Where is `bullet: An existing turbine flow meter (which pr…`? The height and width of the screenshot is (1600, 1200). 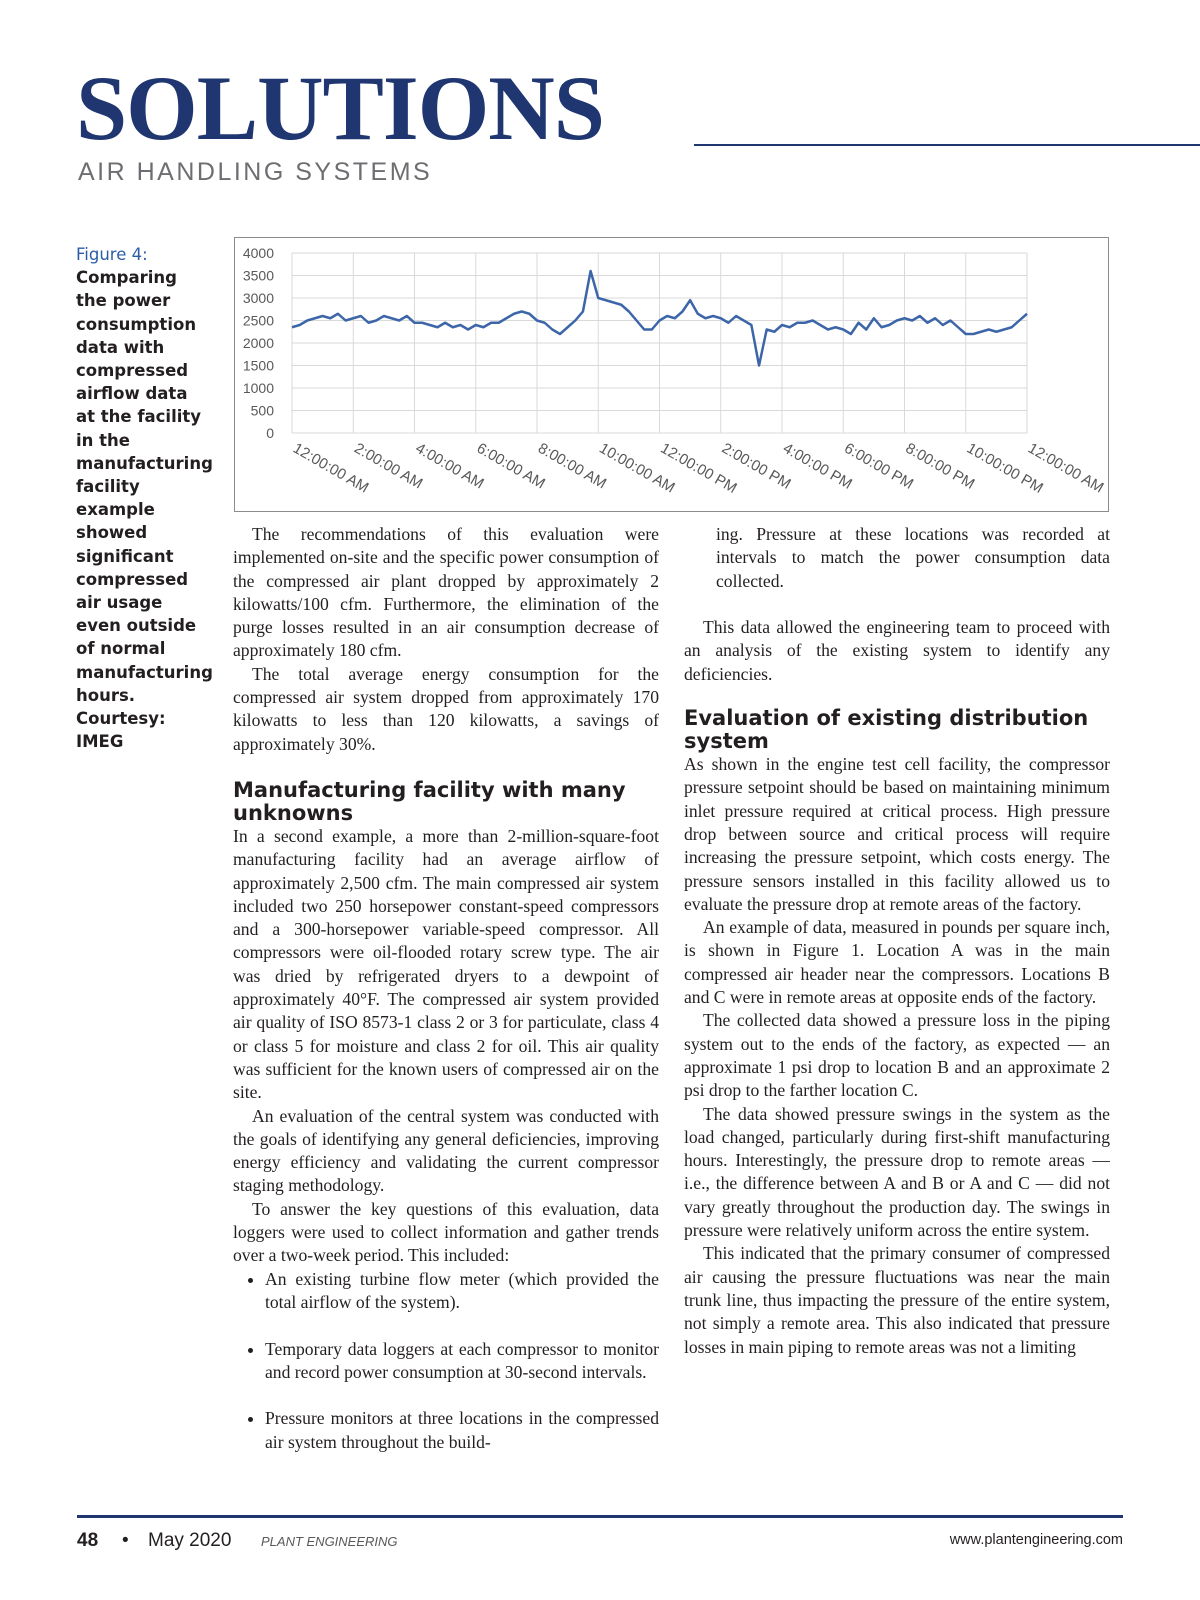 bullet: An existing turbine flow meter (which pr… is located at coordinates (462, 1291).